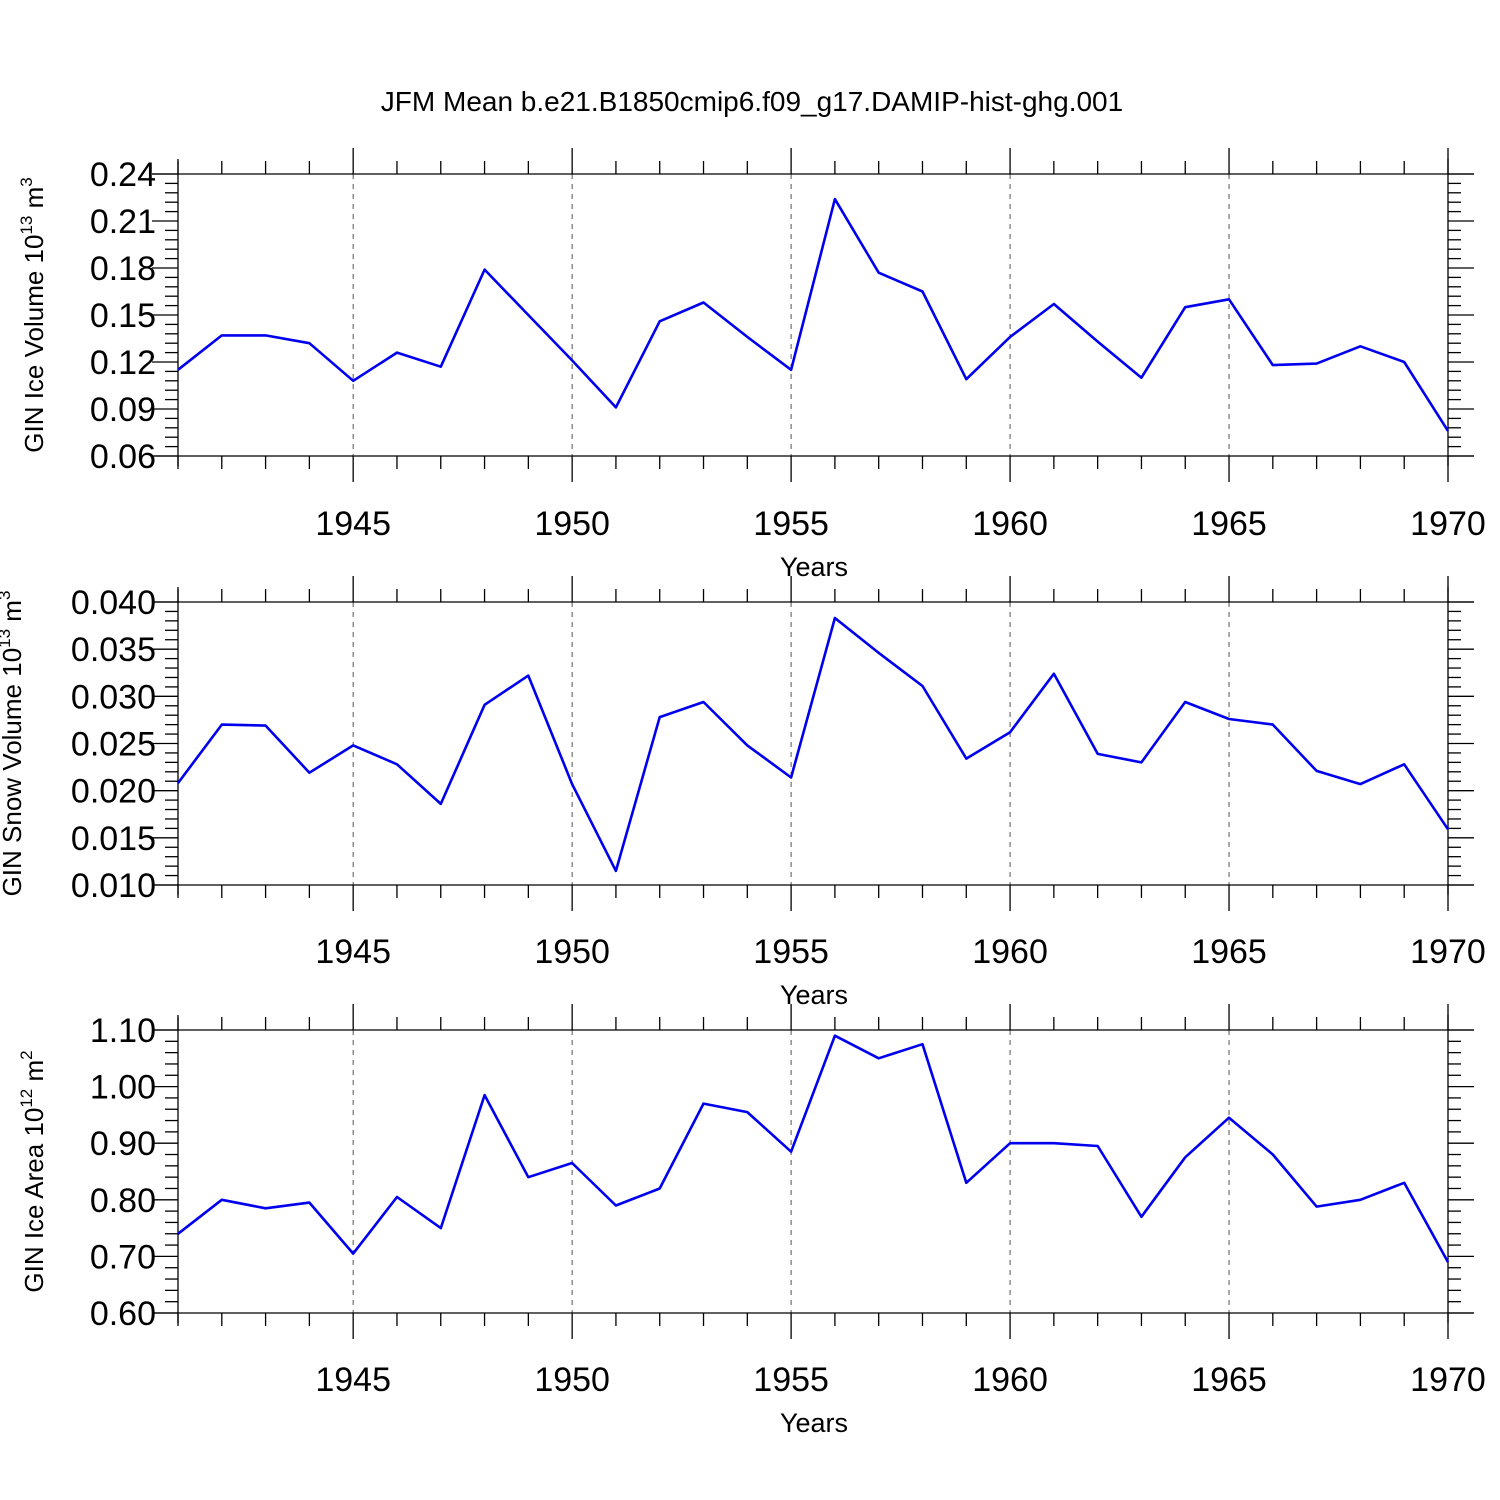  I want to click on y-tick-label: 0.80, so click(123, 1201).